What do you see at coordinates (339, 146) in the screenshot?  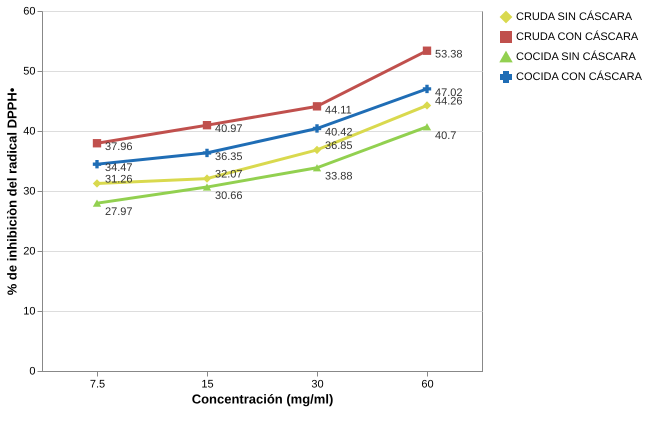 I see `data-label: 36.85` at bounding box center [339, 146].